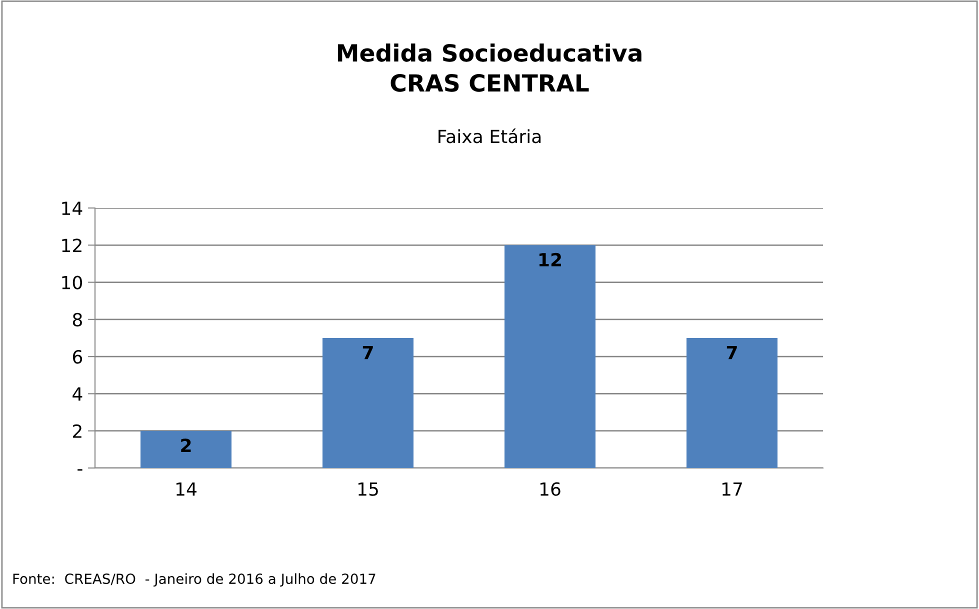  Describe the element at coordinates (77, 357) in the screenshot. I see `y-tick-label: 6` at that location.